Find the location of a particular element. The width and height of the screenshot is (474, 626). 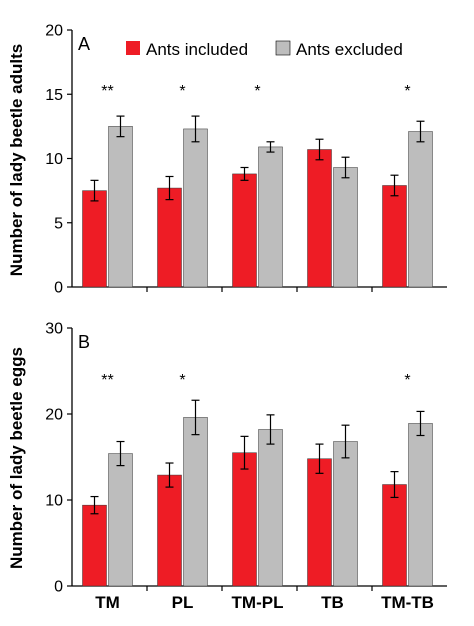

y-axis-label-eggs: Number of lady beetle eggs is located at coordinates (16, 458).